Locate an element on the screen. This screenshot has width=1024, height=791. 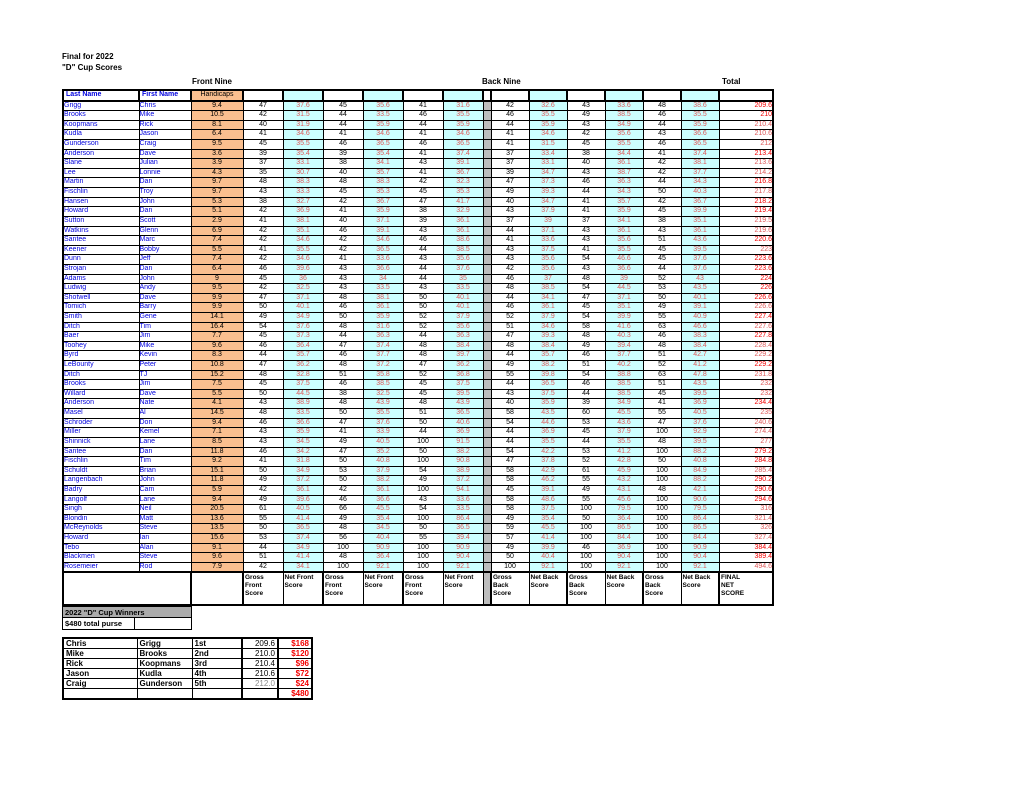
handicaps-header: Handicaps is located at coordinates (217, 95).